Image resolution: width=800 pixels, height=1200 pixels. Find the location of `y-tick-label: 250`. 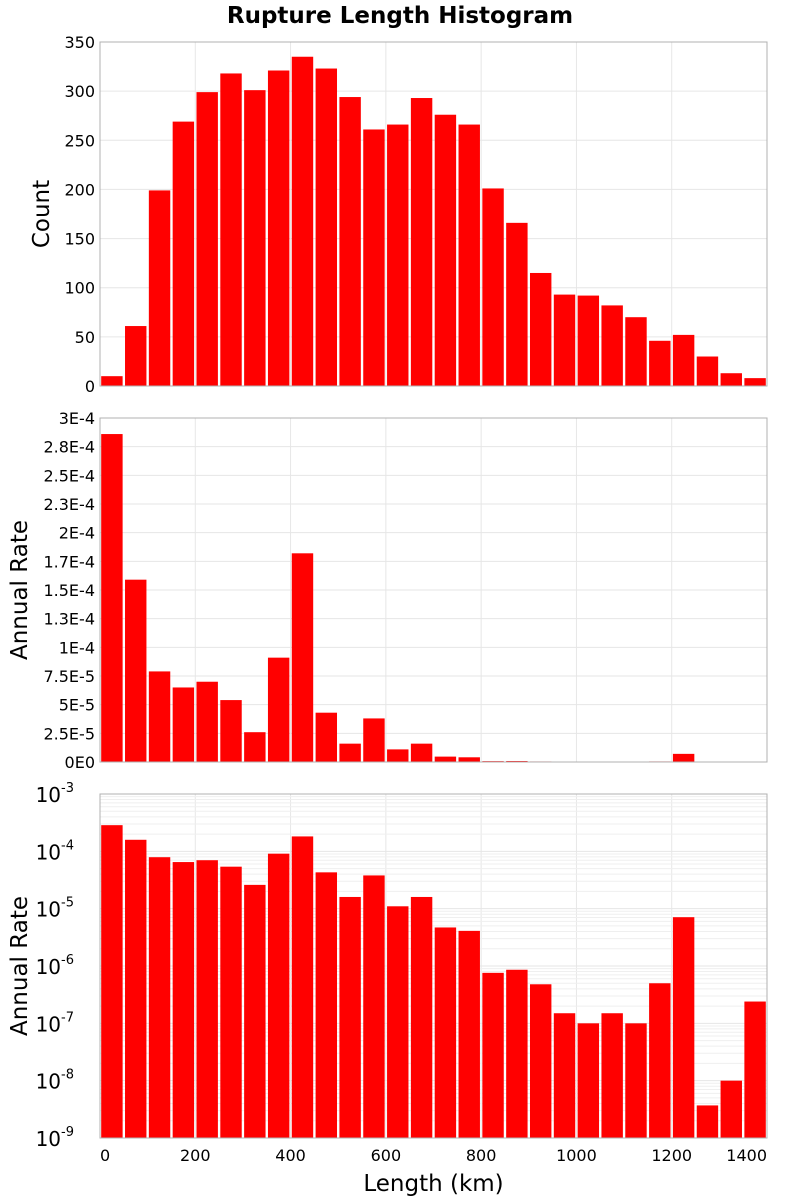

y-tick-label: 250 is located at coordinates (79, 140).